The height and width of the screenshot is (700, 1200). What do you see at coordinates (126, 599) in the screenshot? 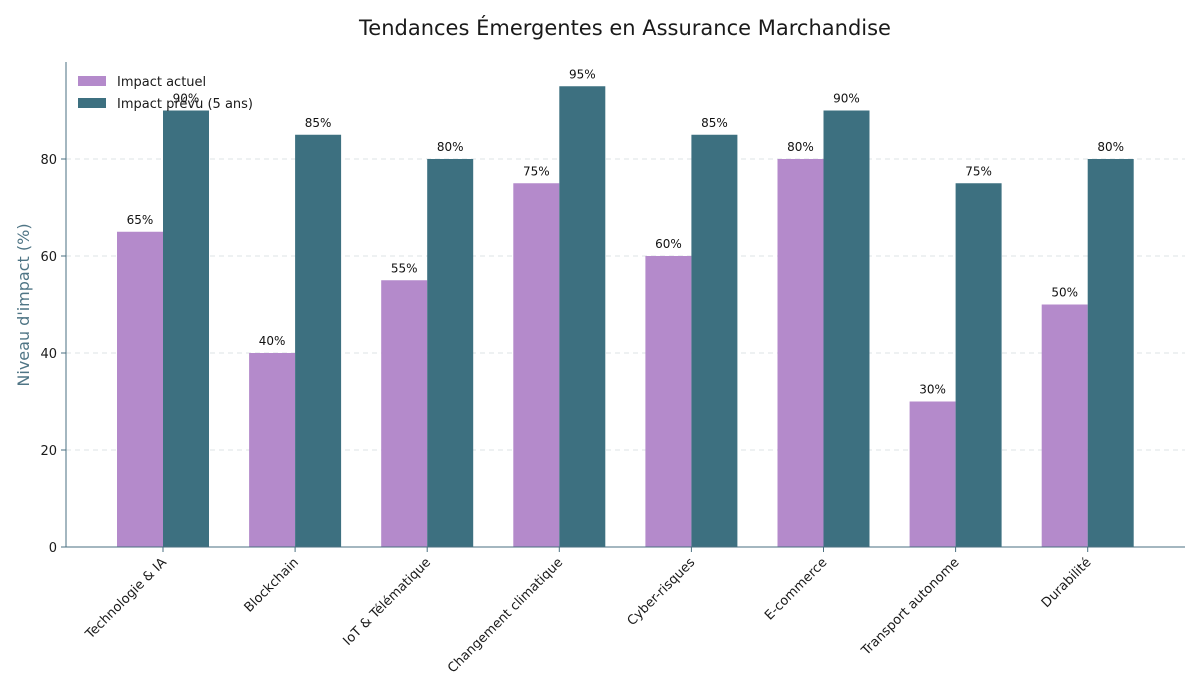
I see `x-tick-label: Technologie & IA` at bounding box center [126, 599].